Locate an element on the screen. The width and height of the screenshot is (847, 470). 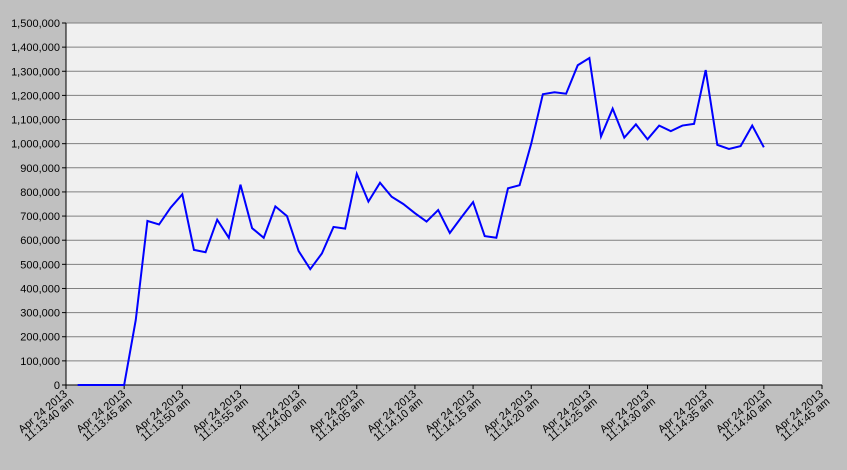
y-tick-label: 1,500,000 is located at coordinates (35, 24).